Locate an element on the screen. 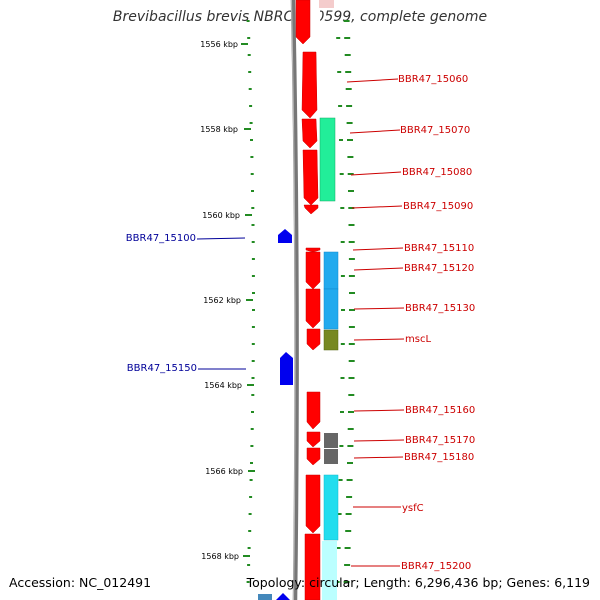 This screenshot has height=600, width=600. gene-label: BBR47_15130 is located at coordinates (440, 308).